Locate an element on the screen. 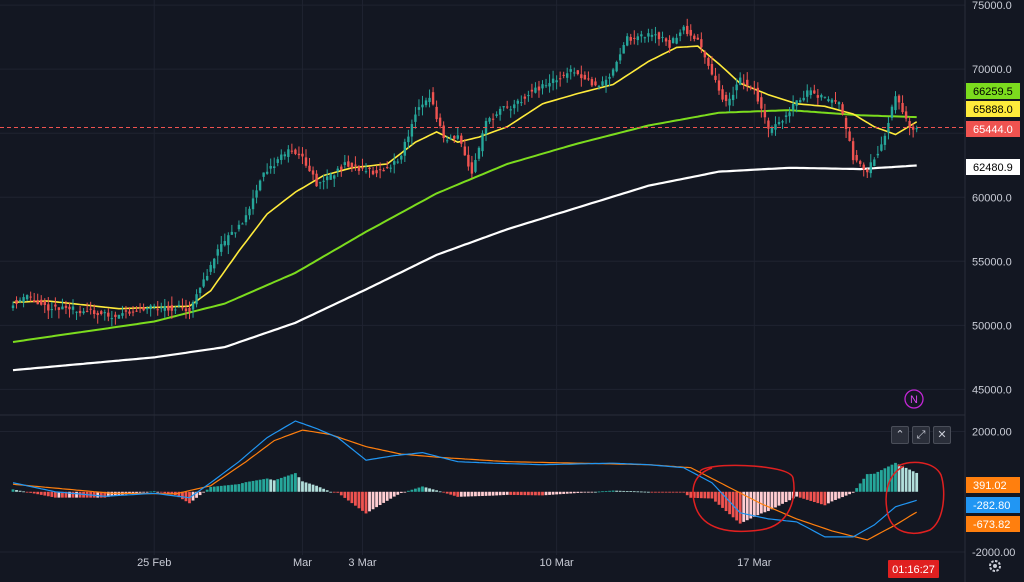  settings-icon is located at coordinates (995, 566).